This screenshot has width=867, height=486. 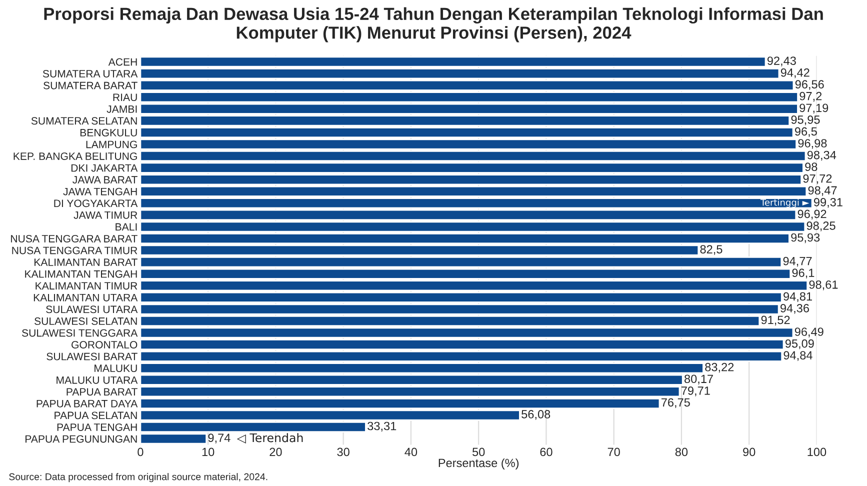 I want to click on annotation: ◁ Terendah, so click(x=269, y=438).